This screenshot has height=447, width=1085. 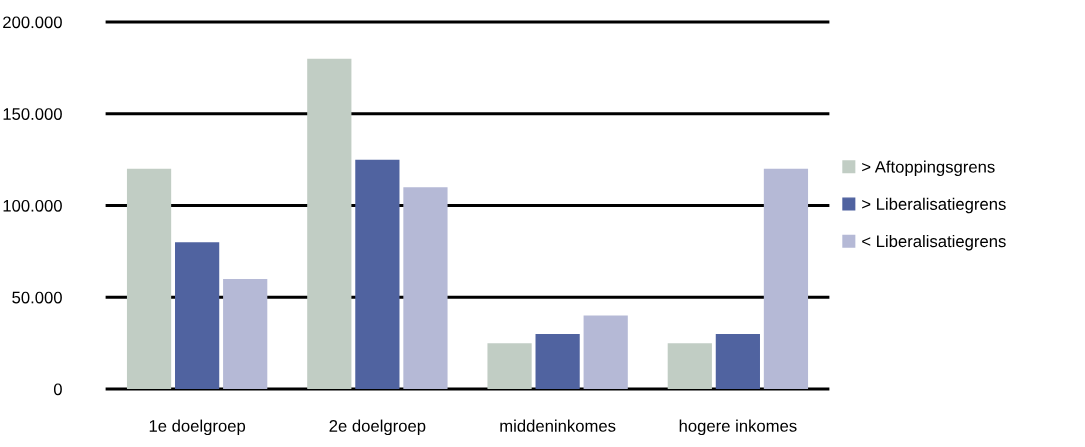 I want to click on y-tick-label: 150.000, so click(x=32, y=114).